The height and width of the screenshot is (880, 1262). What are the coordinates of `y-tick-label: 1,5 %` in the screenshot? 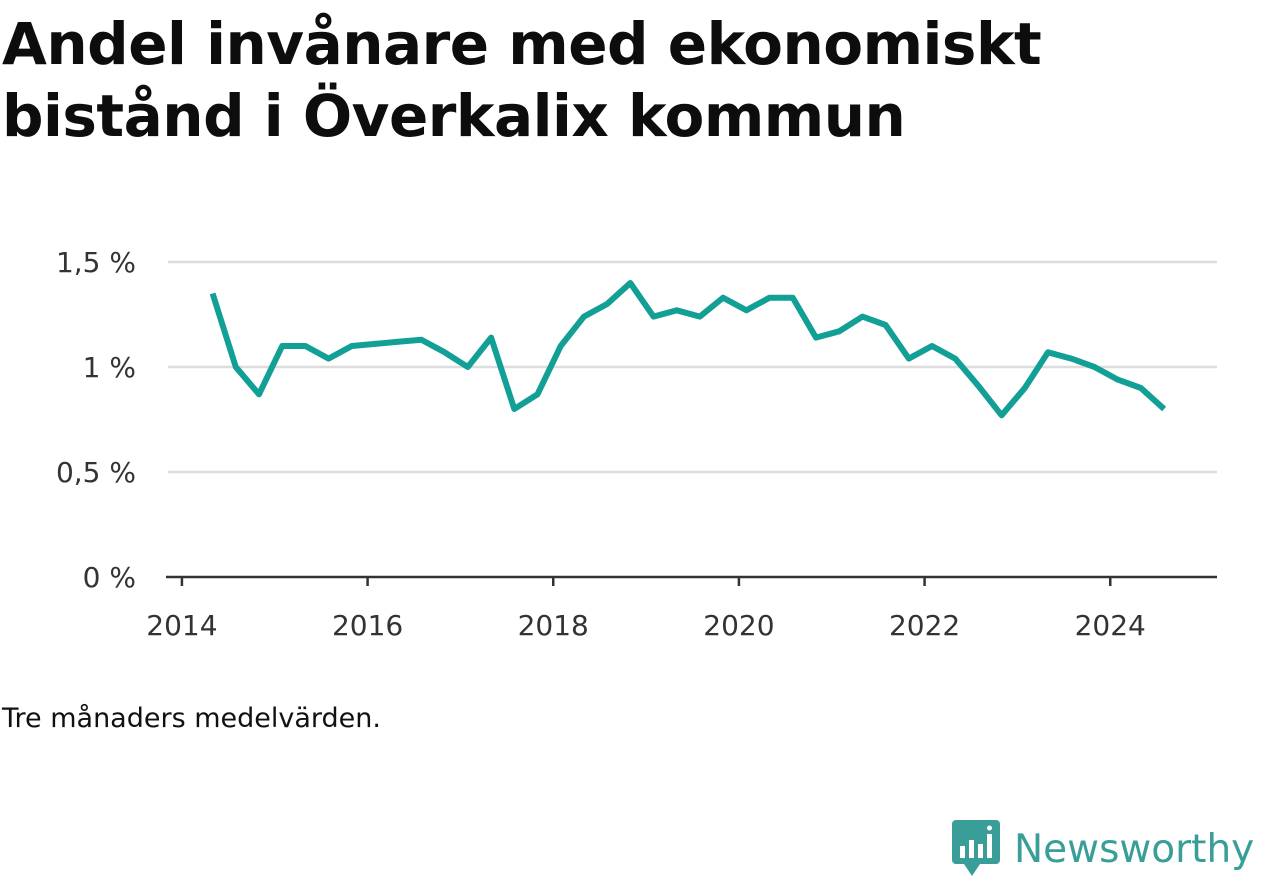 It's located at (96, 262).